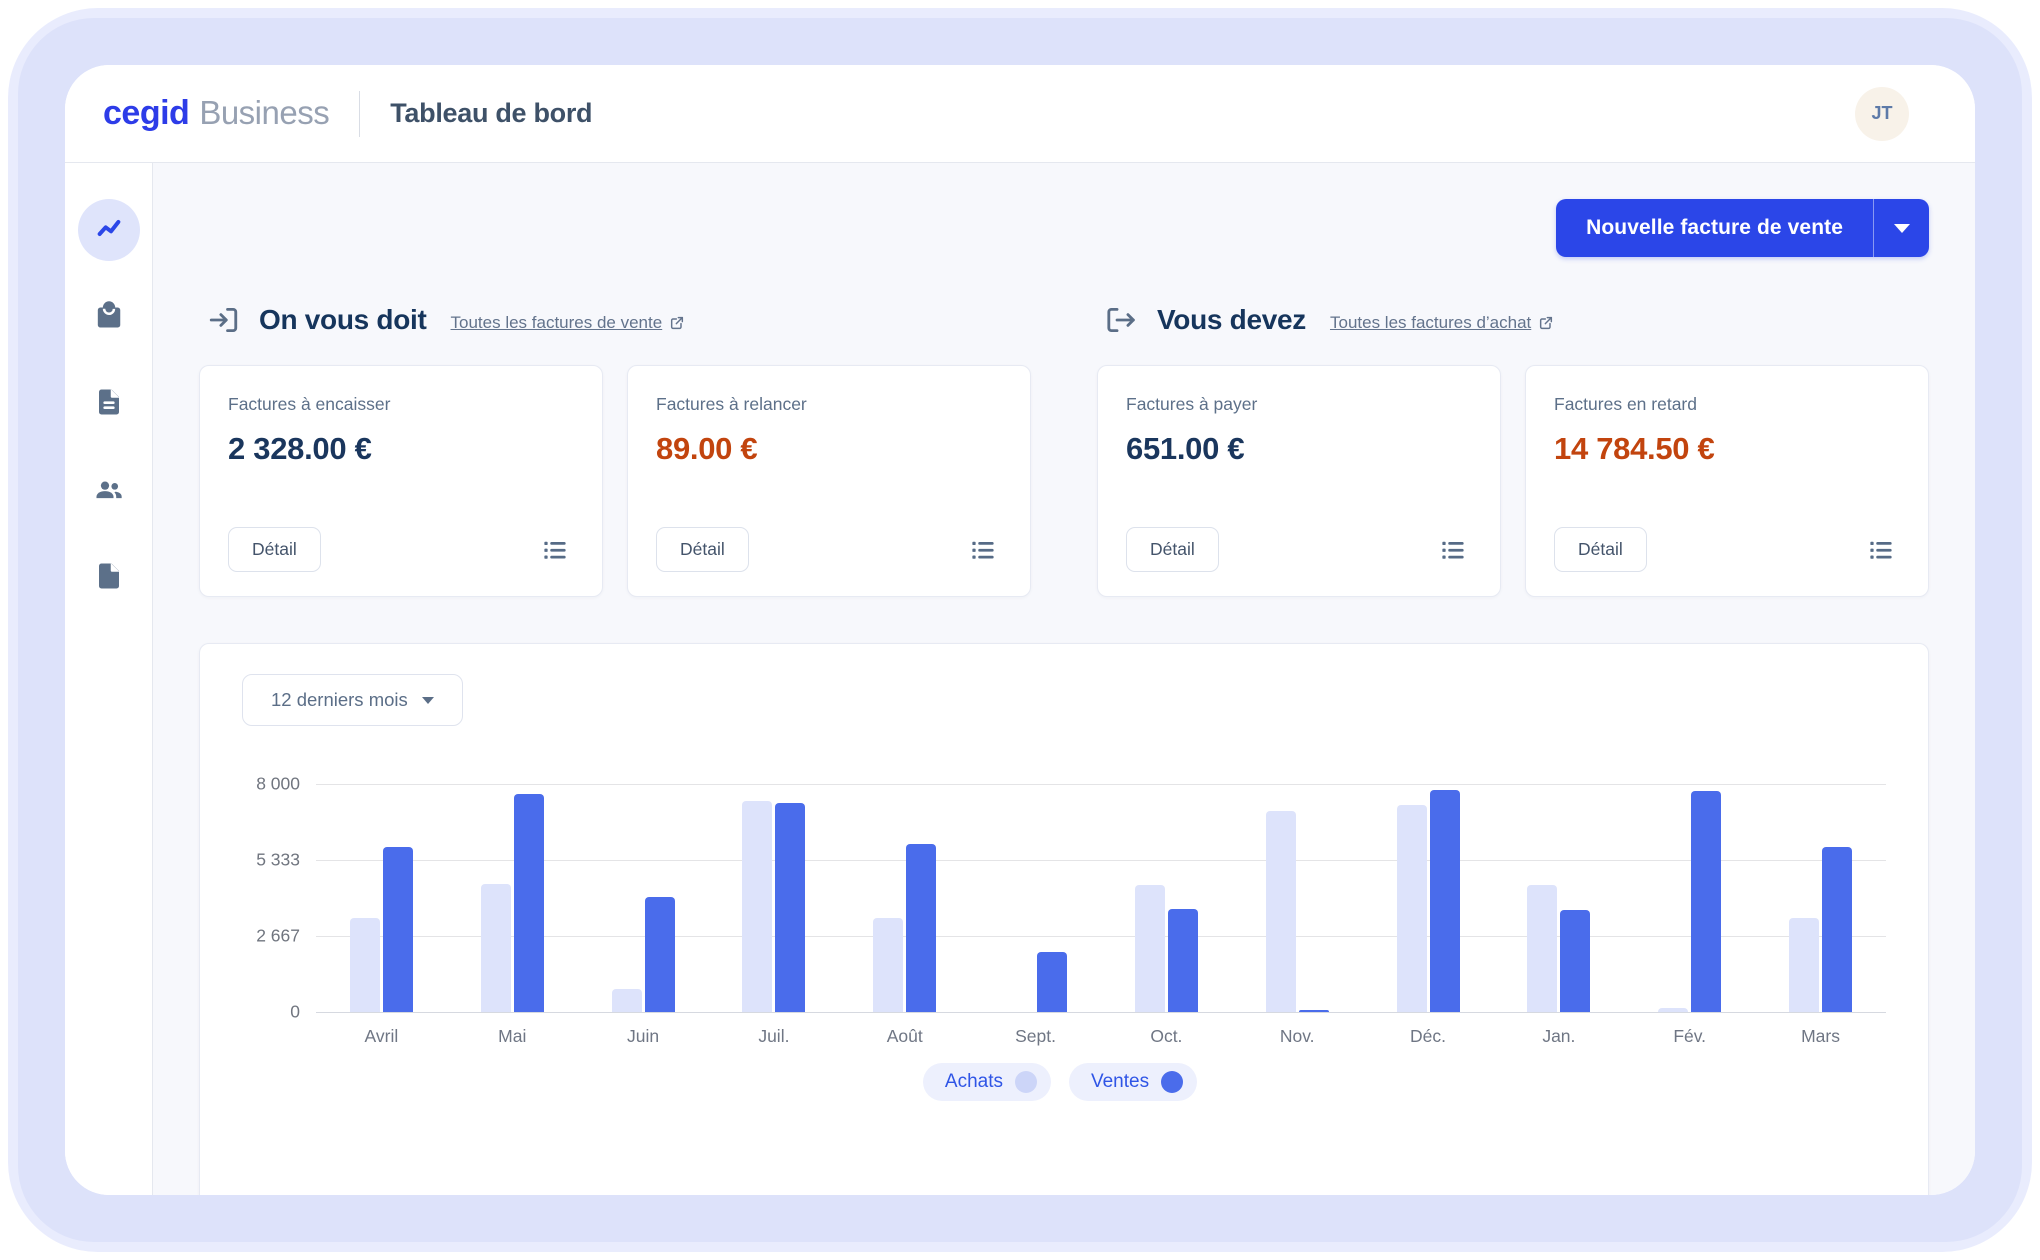  Describe the element at coordinates (1442, 323) in the screenshot. I see `all-purchase-invoices-link: Toutes les factures d’achat` at that location.